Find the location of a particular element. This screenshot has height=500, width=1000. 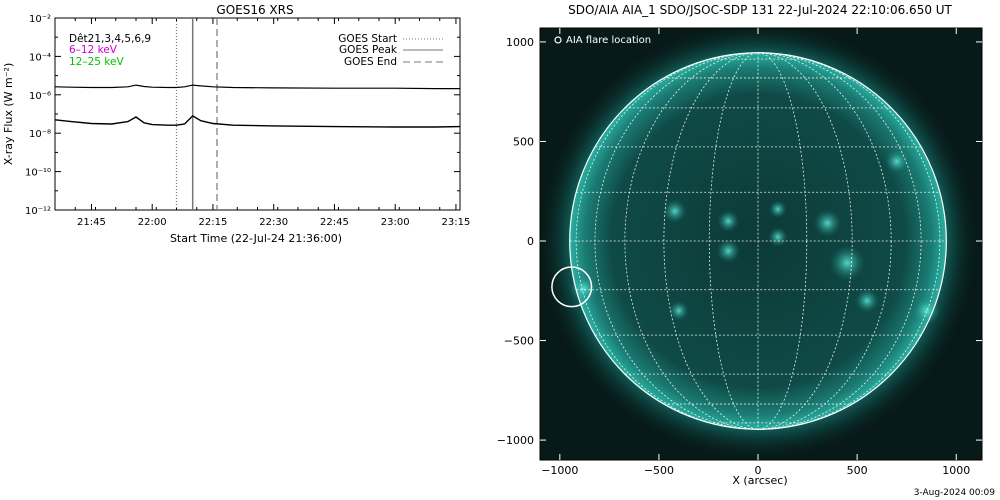

active-regions is located at coordinates (755, 237).